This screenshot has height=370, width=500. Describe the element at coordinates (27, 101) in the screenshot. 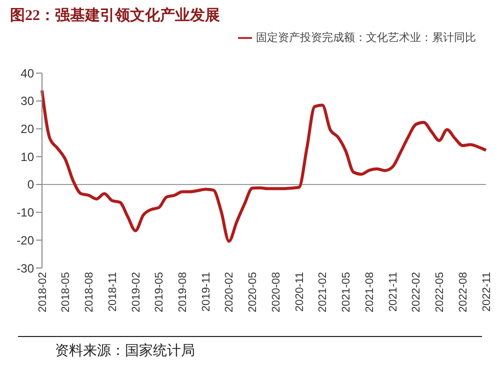

I see `y-tick-label: 30` at that location.